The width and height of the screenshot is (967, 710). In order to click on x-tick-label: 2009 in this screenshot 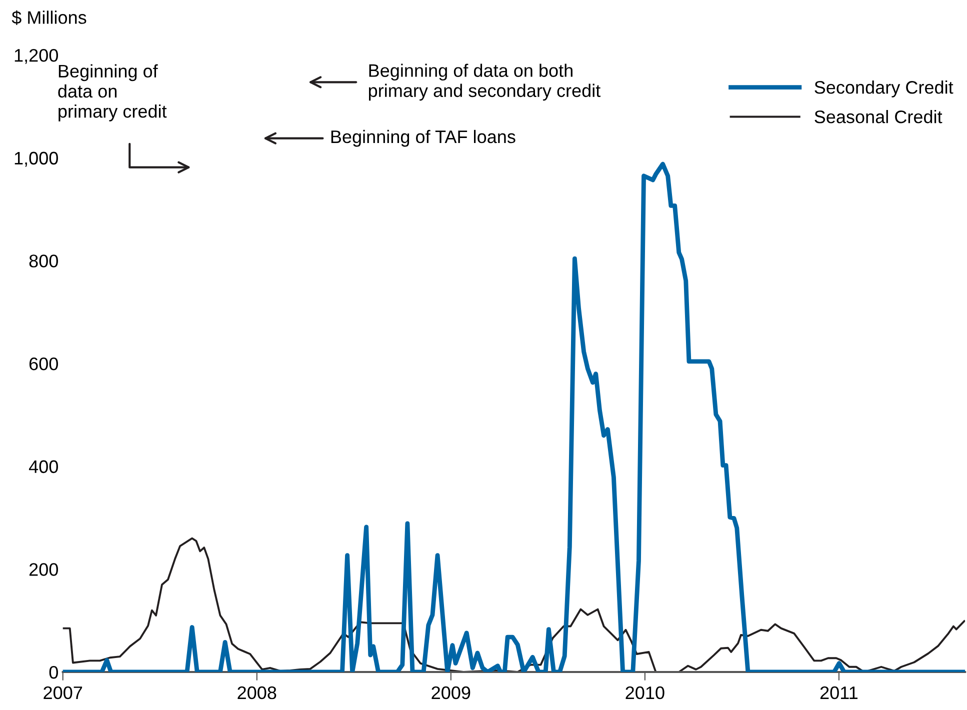, I will do `click(451, 693)`.